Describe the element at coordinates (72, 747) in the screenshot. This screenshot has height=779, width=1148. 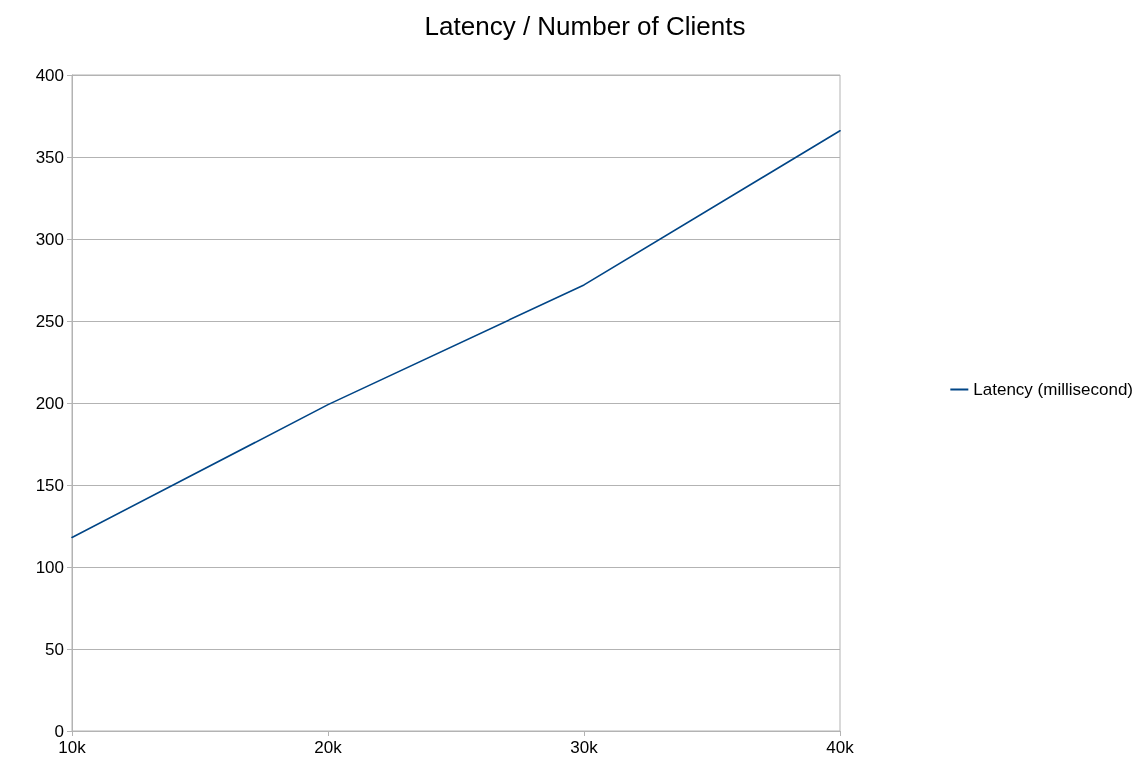
I see `x-tick-label: 10k` at that location.